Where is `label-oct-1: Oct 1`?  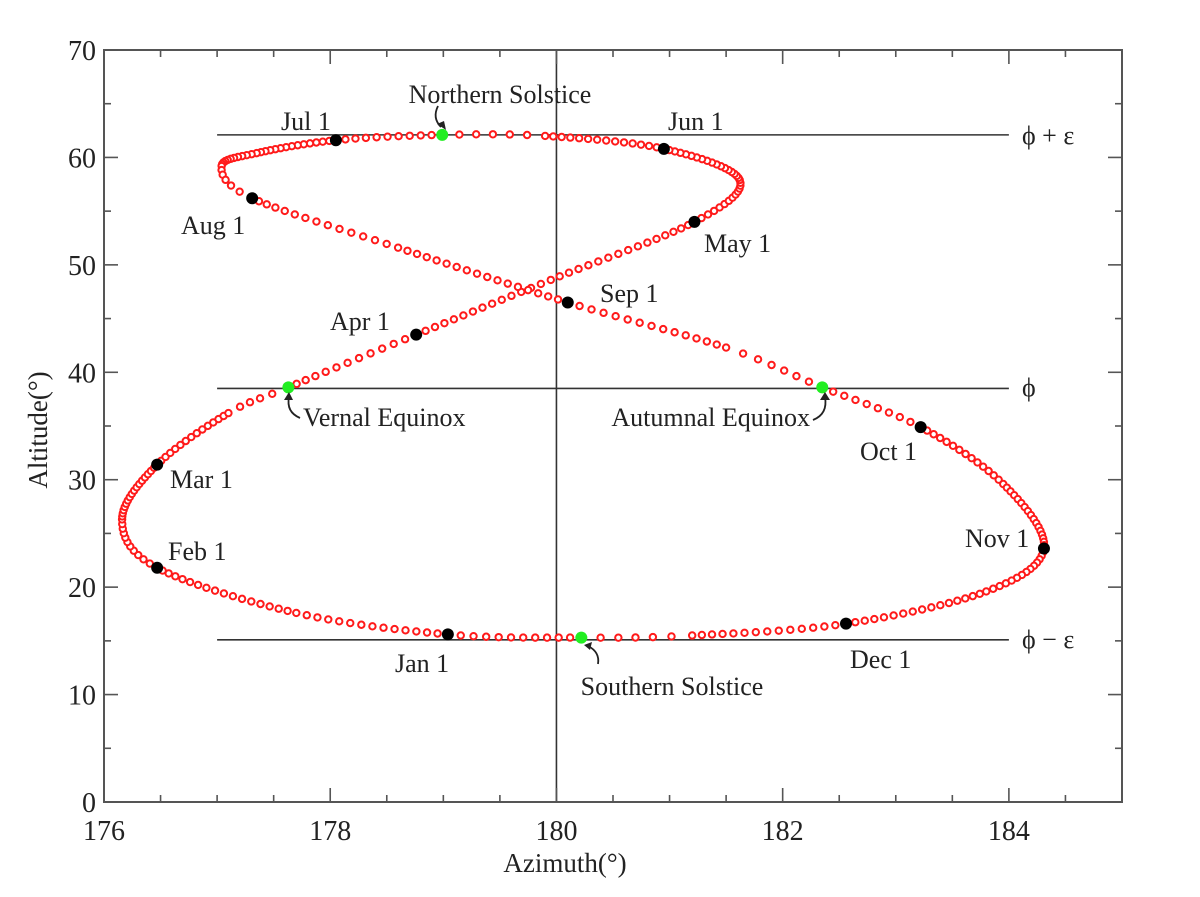 label-oct-1: Oct 1 is located at coordinates (888, 451).